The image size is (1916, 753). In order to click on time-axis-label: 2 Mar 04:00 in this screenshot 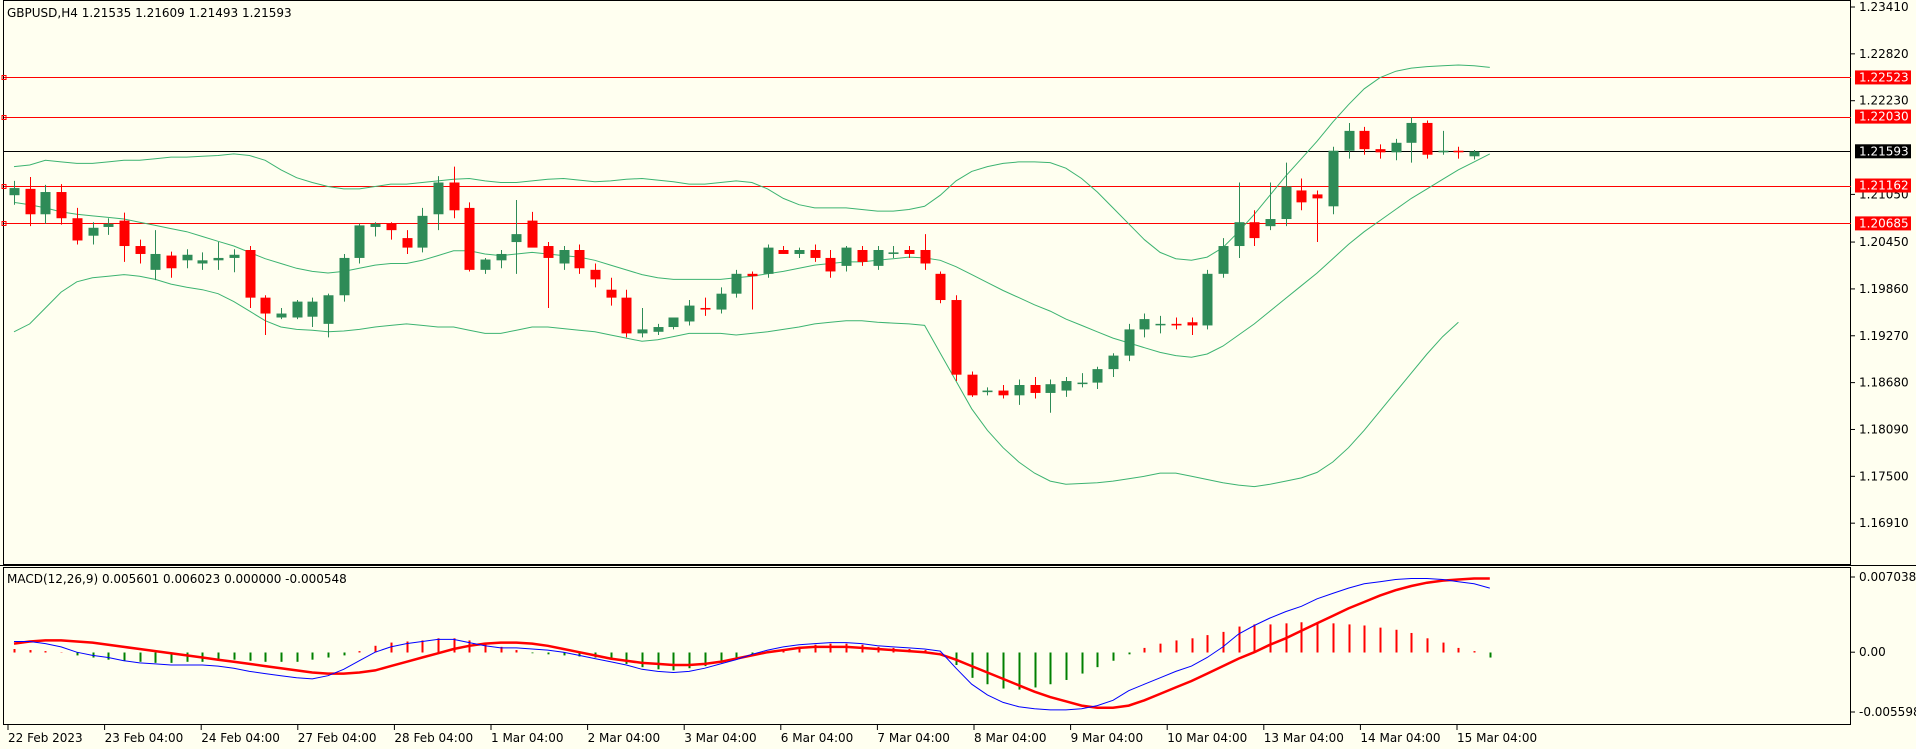, I will do `click(624, 738)`.